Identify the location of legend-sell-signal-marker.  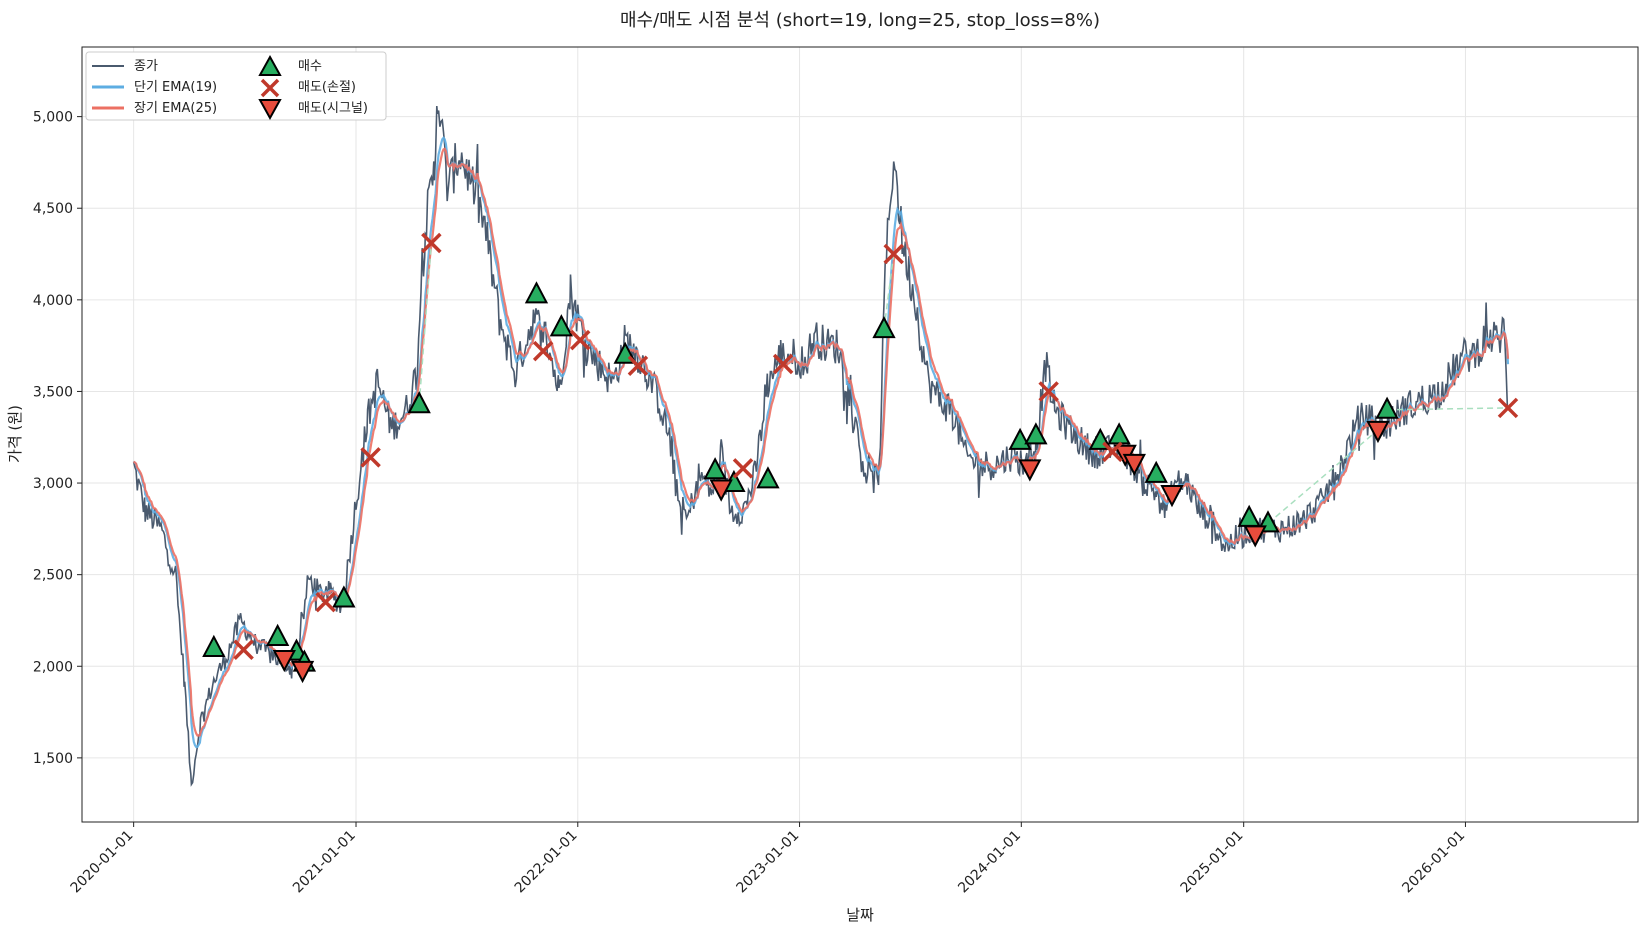
(270, 110).